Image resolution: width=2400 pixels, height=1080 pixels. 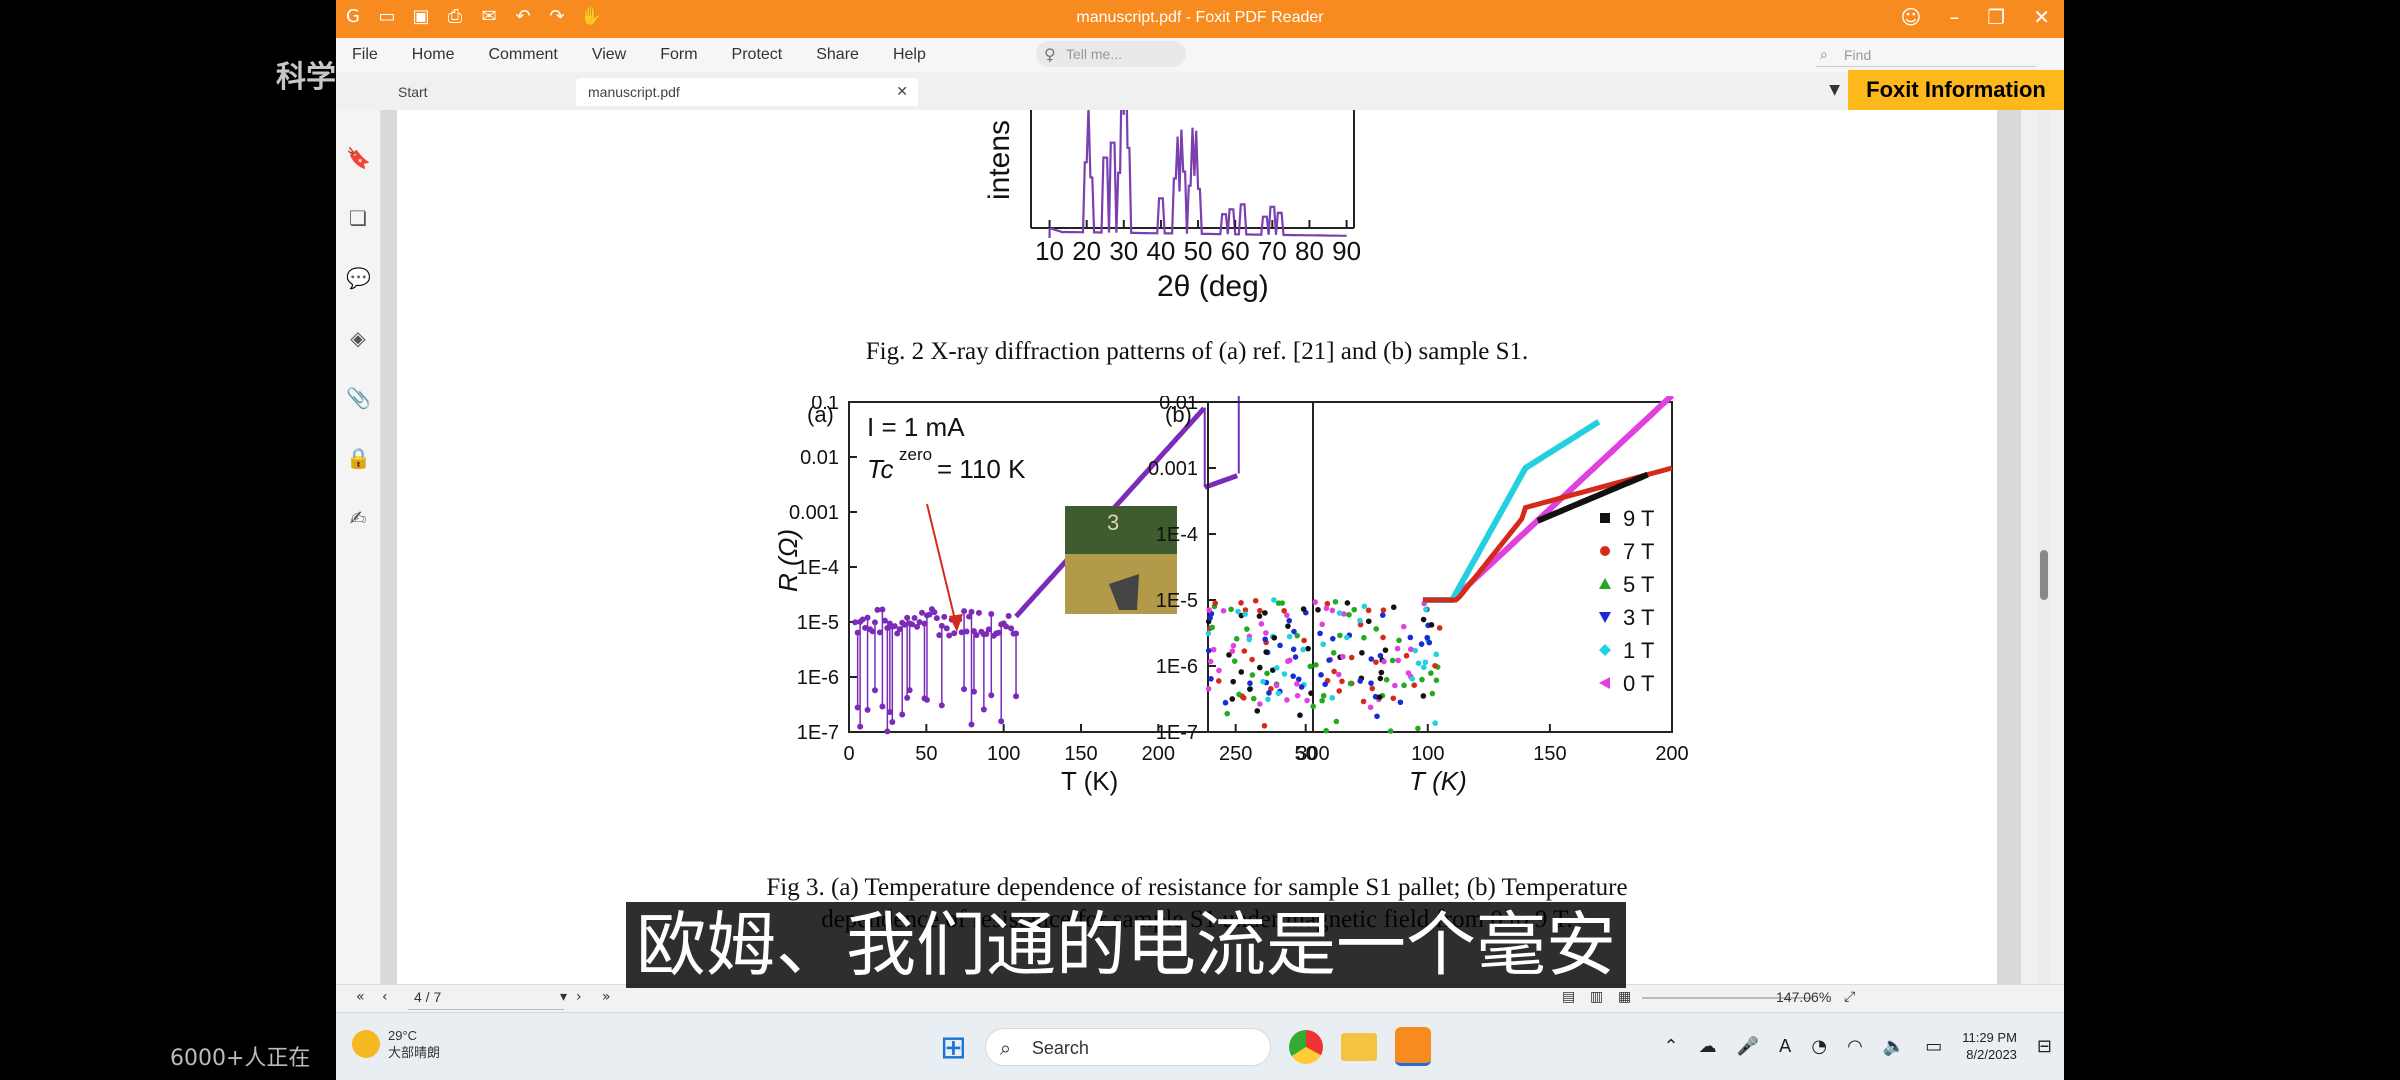 What do you see at coordinates (433, 54) in the screenshot?
I see `menu-home: Home` at bounding box center [433, 54].